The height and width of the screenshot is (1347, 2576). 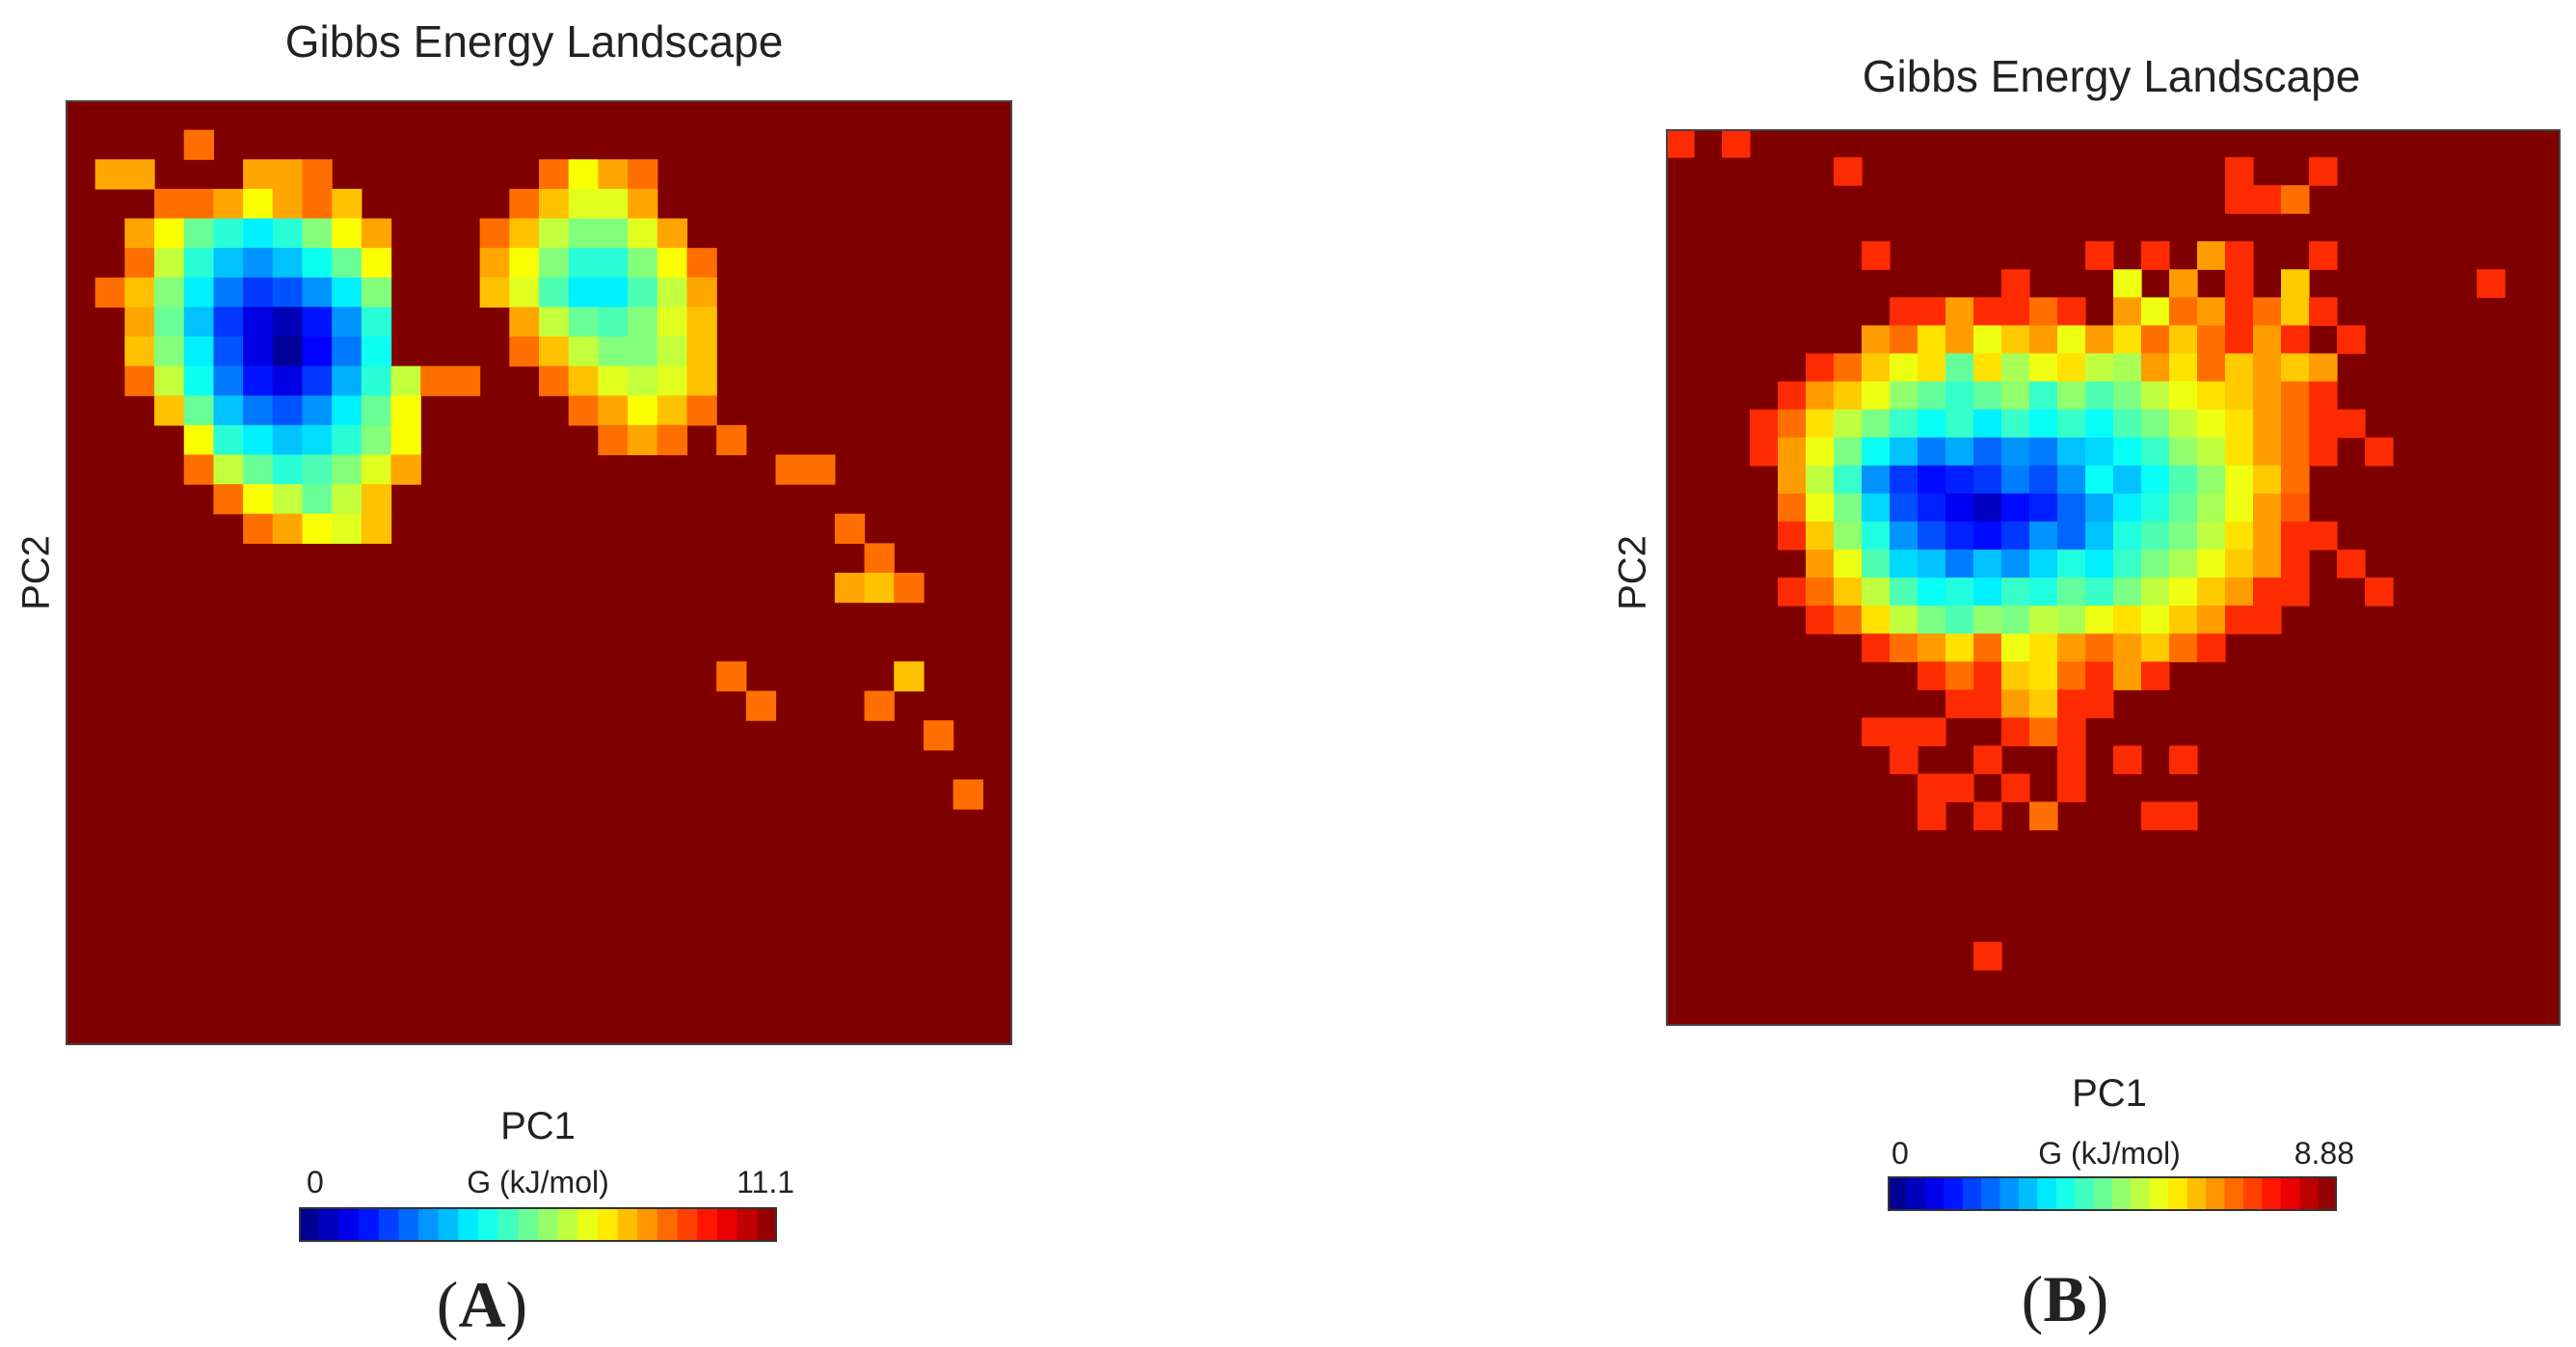 I want to click on colorbar-frame, so click(x=538, y=1225).